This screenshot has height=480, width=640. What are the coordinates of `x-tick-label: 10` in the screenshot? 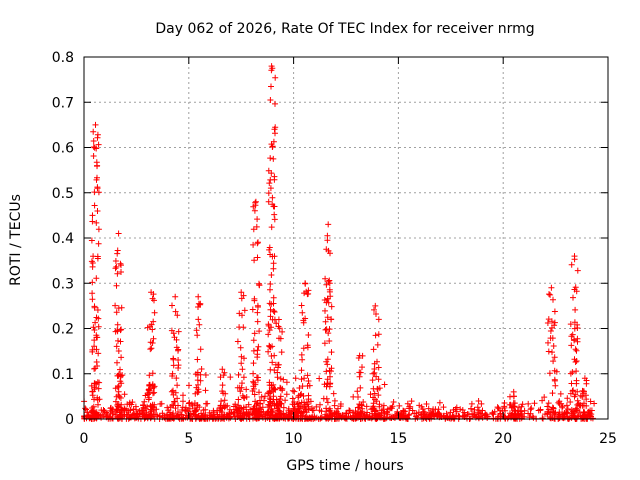 It's located at (294, 439).